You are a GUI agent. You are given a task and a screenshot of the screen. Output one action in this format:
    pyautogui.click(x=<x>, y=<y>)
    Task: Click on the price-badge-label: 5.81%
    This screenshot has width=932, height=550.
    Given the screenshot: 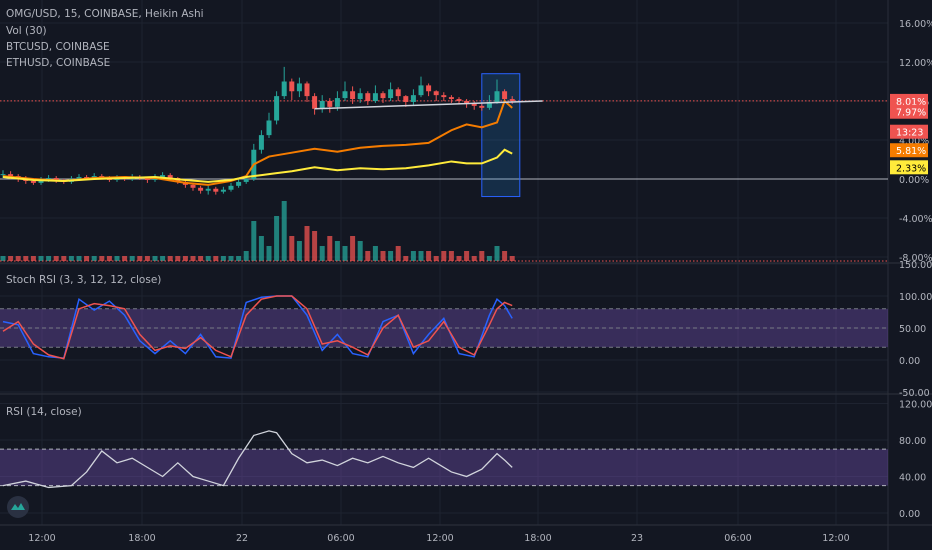 What is the action you would take?
    pyautogui.click(x=911, y=151)
    